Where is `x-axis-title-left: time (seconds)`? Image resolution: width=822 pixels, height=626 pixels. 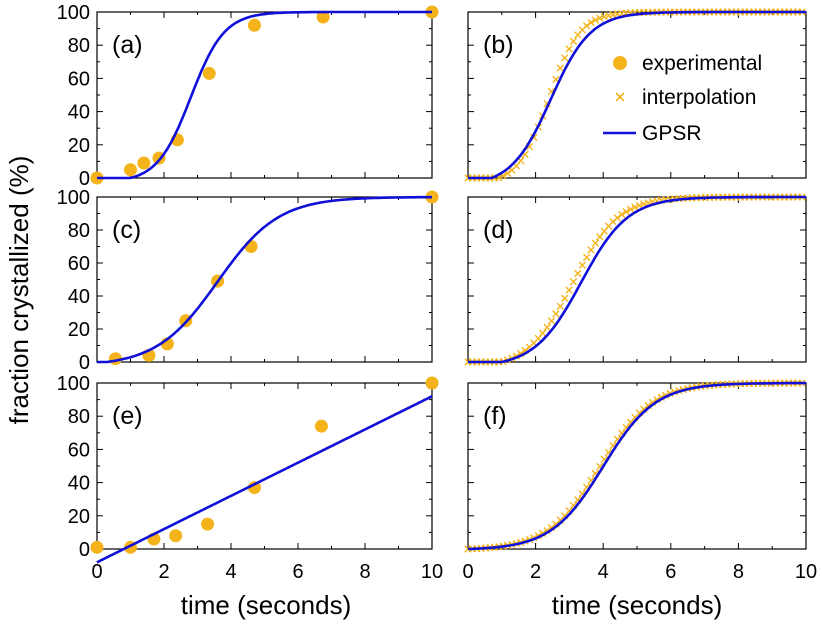 x-axis-title-left: time (seconds) is located at coordinates (266, 605).